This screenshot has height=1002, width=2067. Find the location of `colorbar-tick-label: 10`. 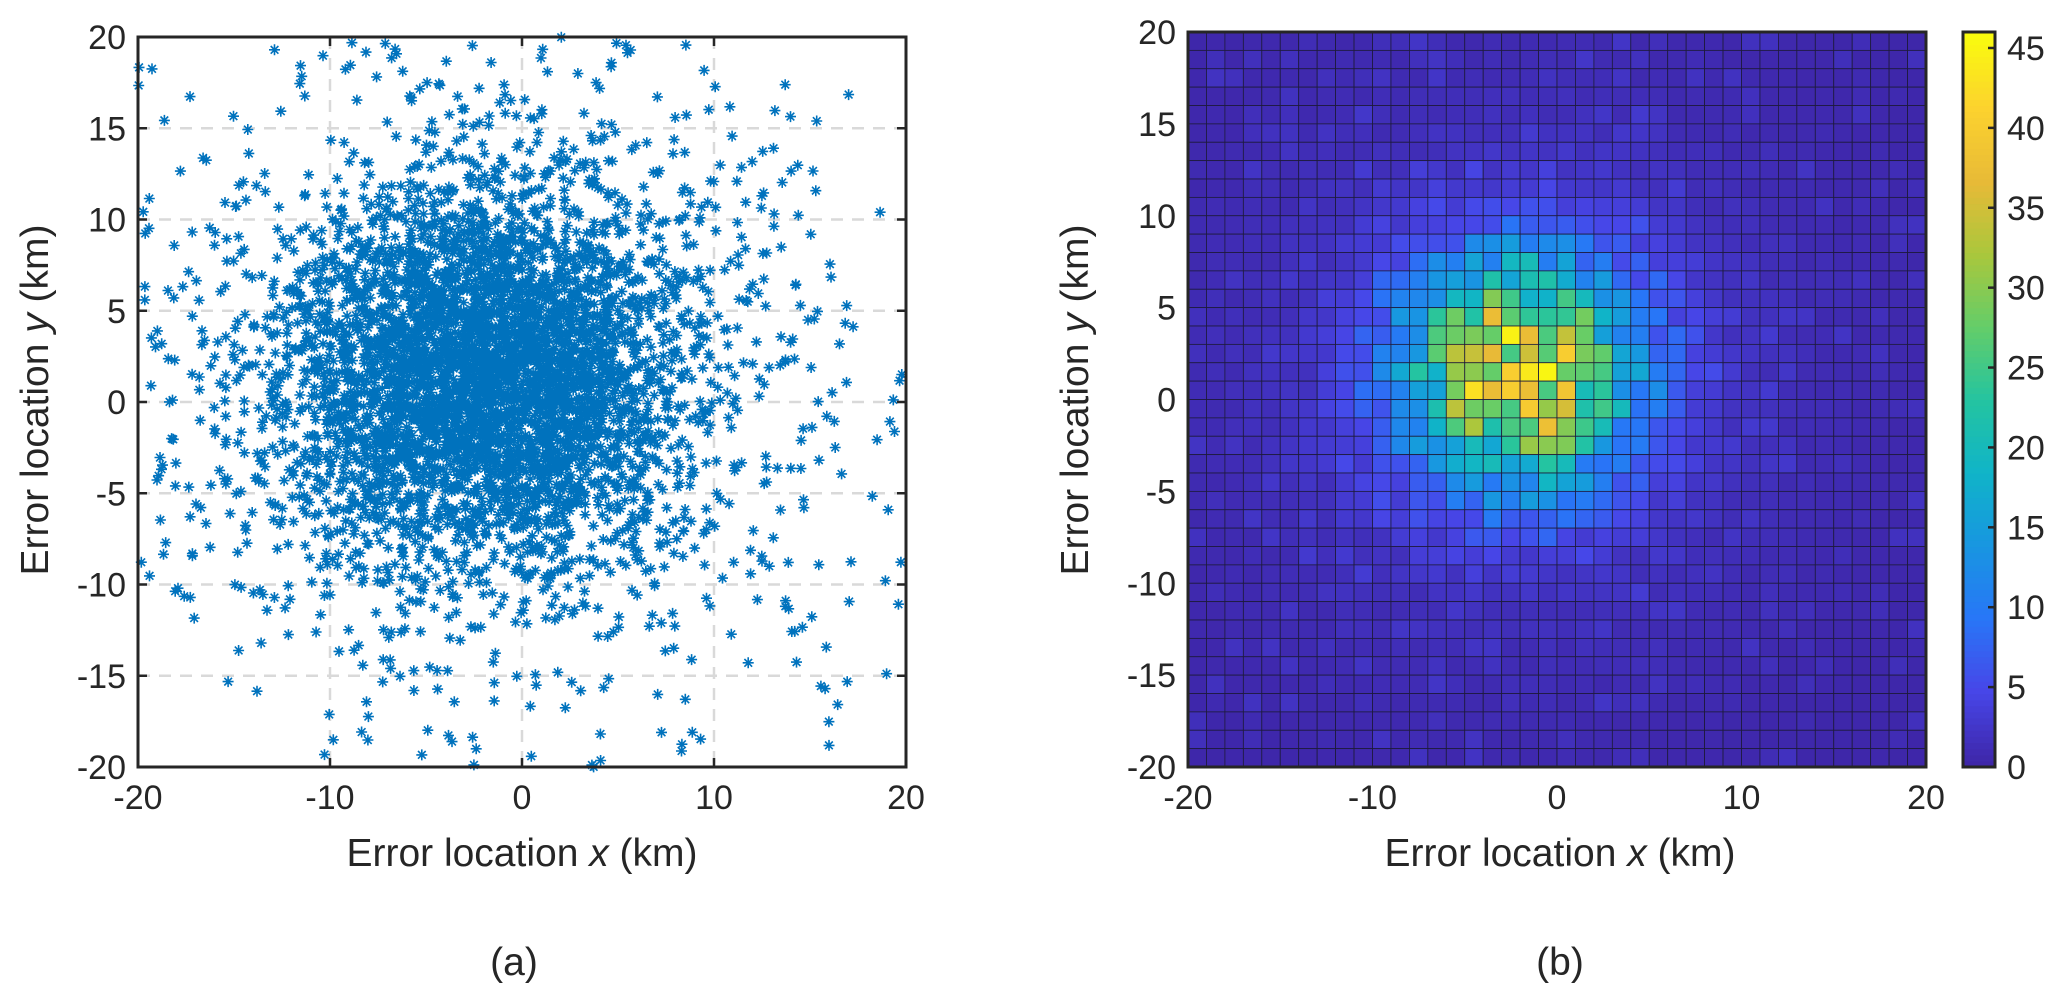

colorbar-tick-label: 10 is located at coordinates (2026, 608).